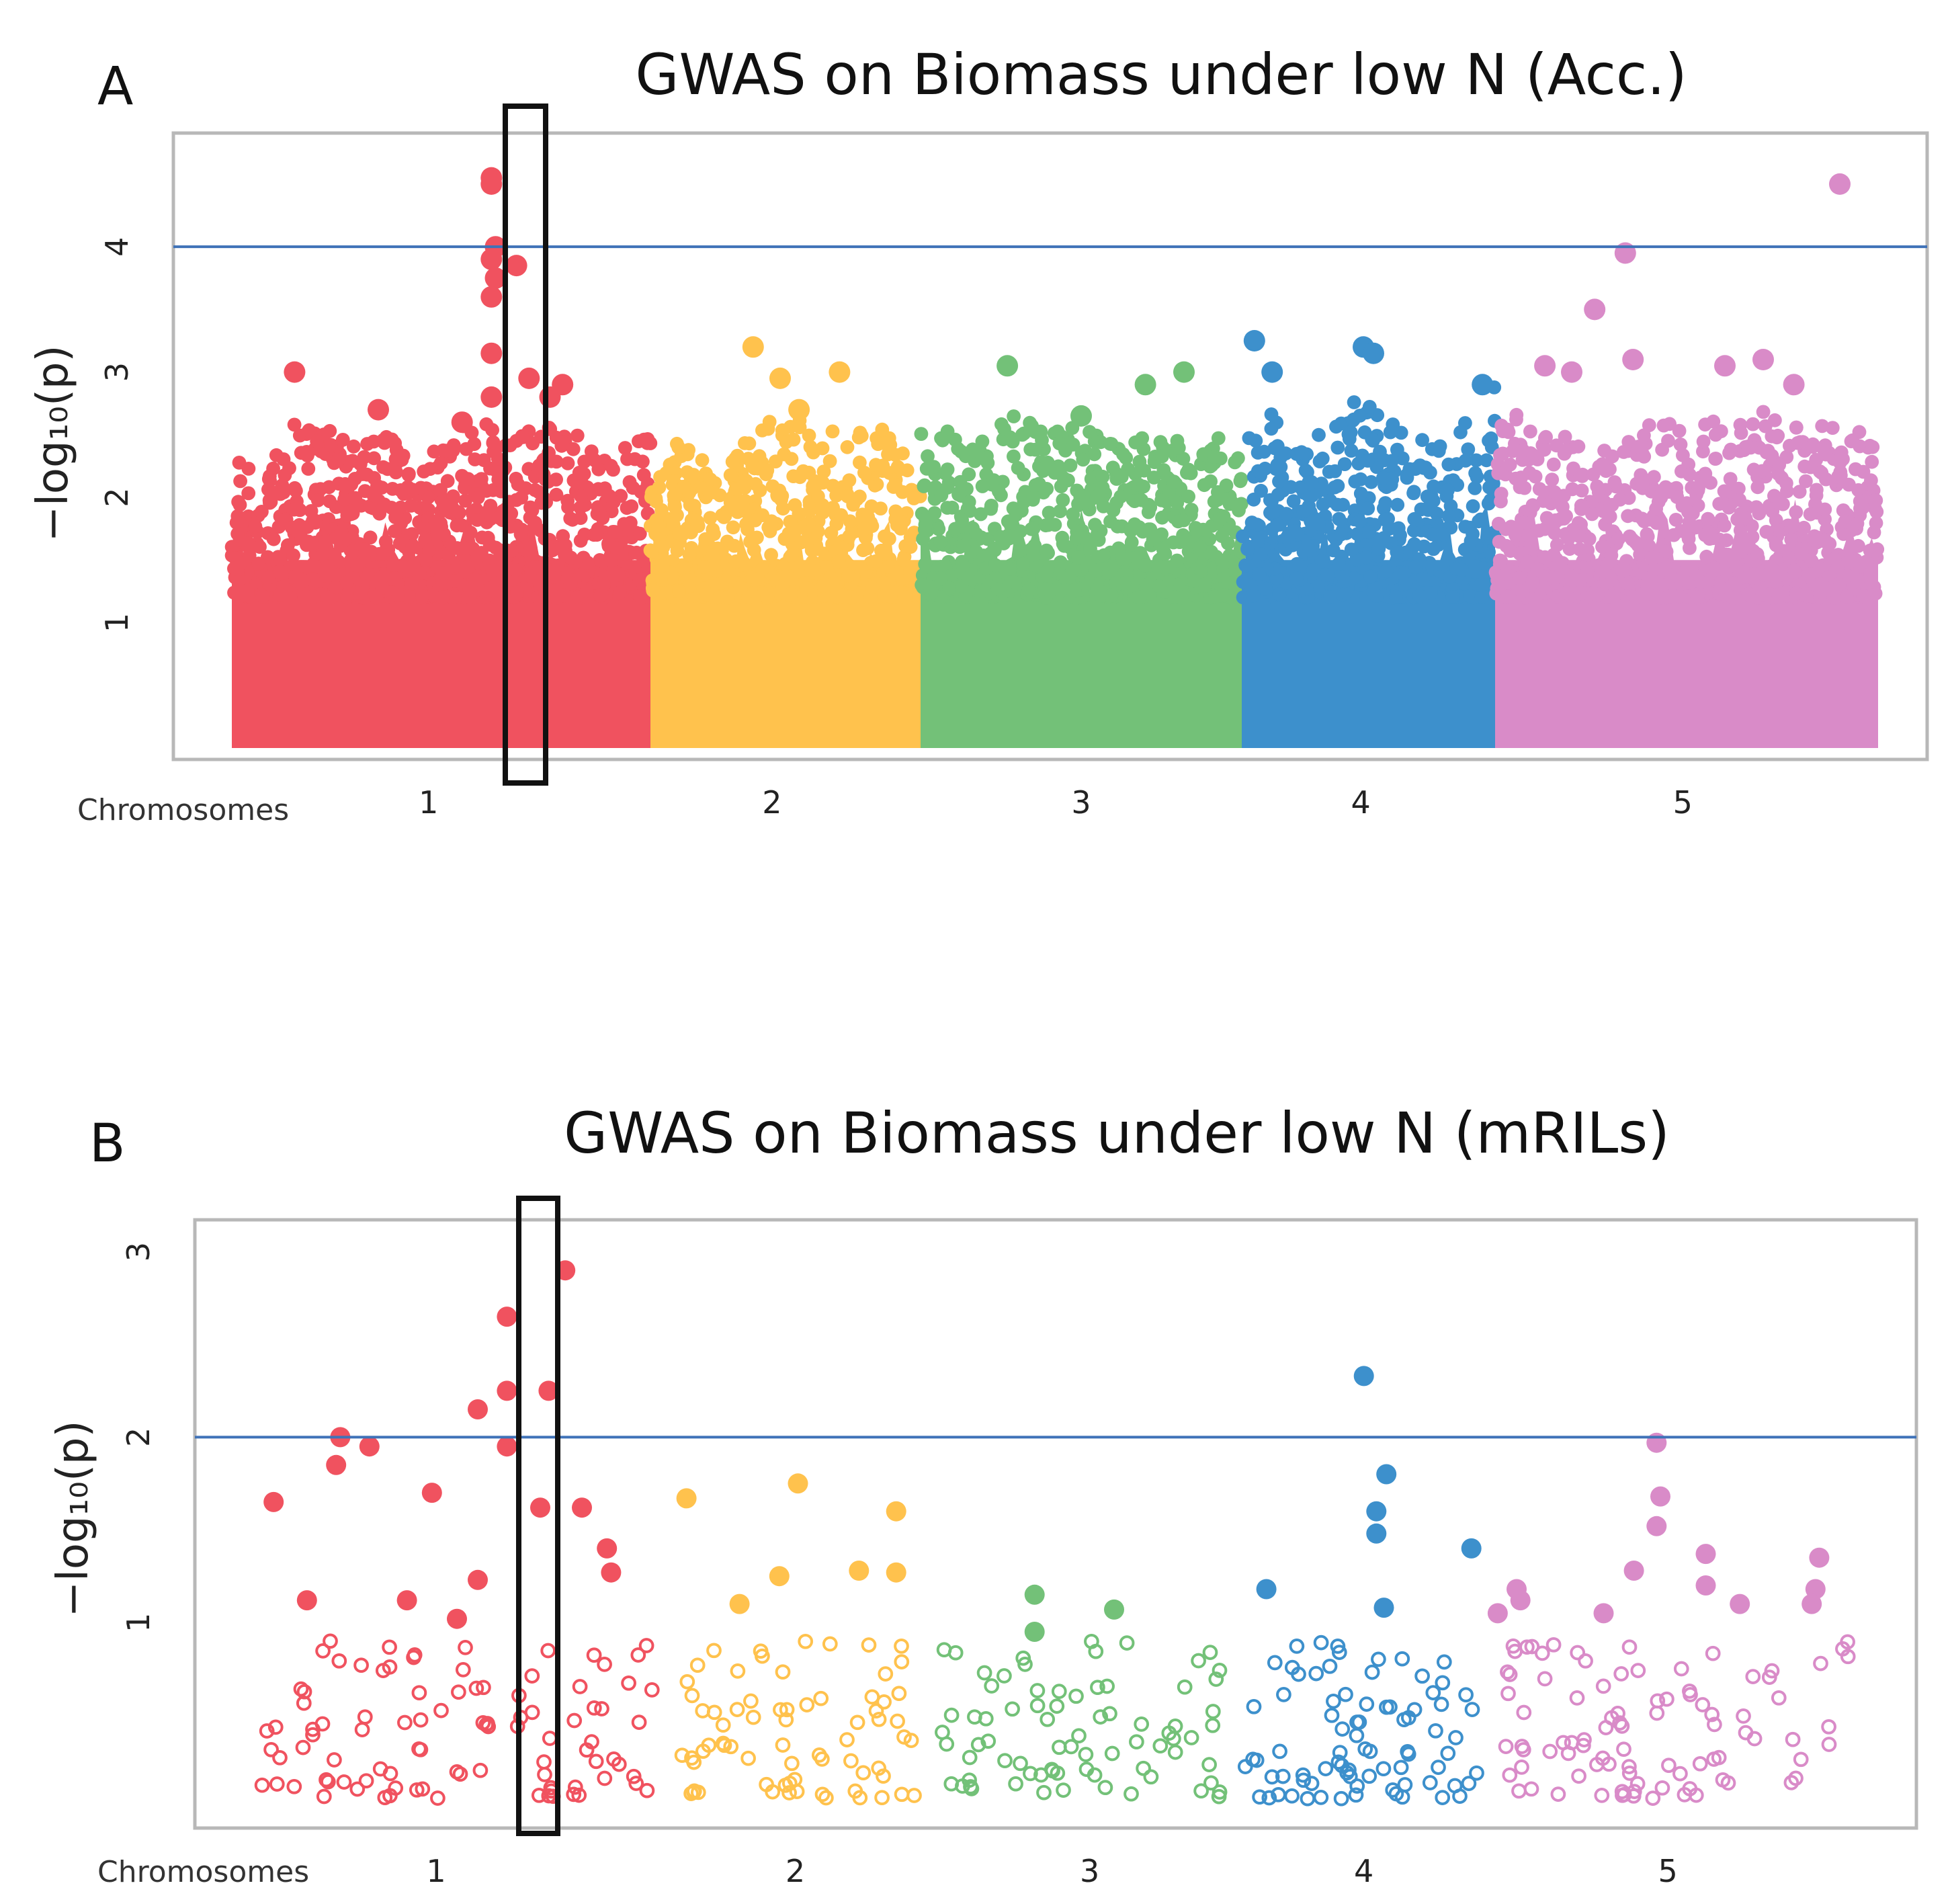 The width and height of the screenshot is (1950, 1904). Describe the element at coordinates (1725, 366) in the screenshot. I see `chr5-peak-point` at that location.